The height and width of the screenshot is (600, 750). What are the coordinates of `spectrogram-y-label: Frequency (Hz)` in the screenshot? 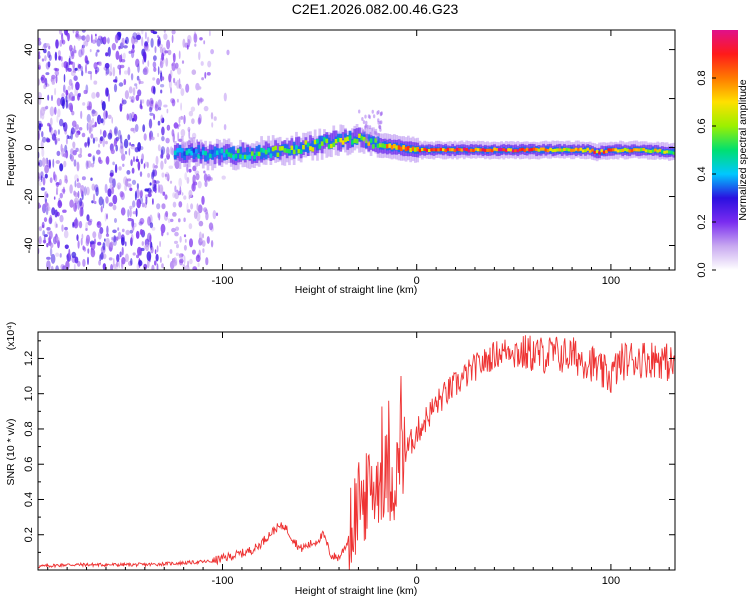 It's located at (11, 150).